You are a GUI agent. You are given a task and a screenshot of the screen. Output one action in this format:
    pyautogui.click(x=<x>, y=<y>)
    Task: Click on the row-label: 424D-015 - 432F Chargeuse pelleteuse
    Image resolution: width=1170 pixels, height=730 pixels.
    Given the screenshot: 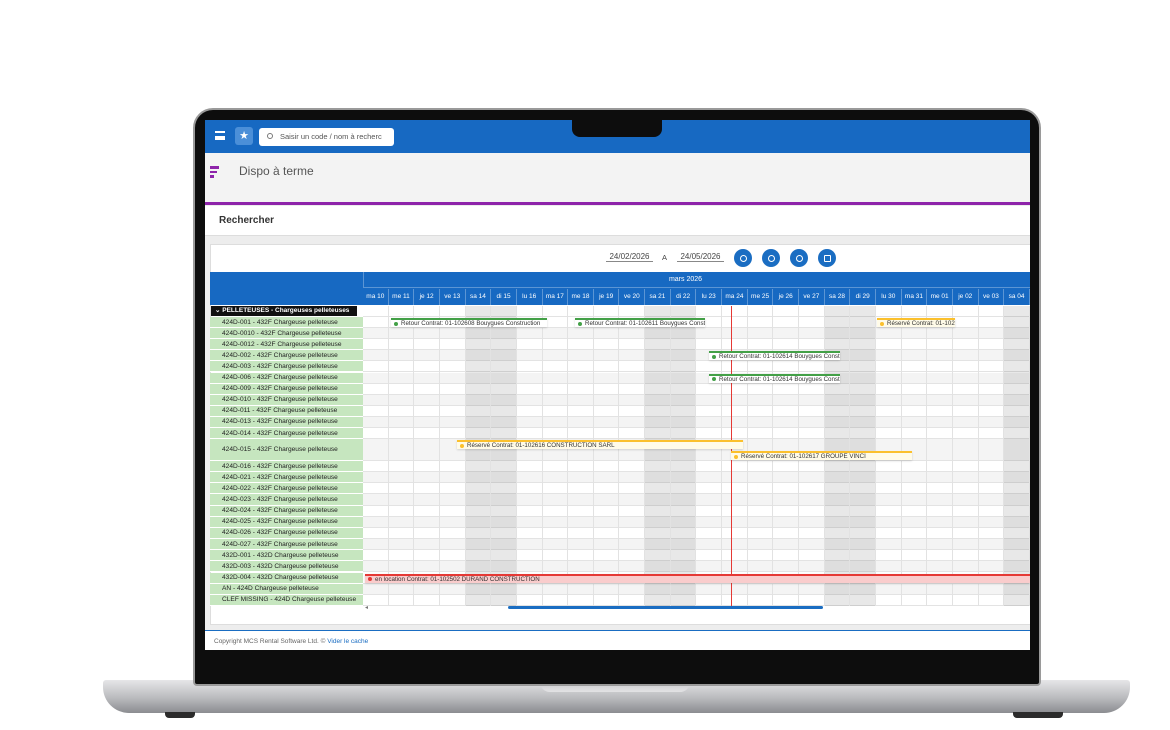 What is the action you would take?
    pyautogui.click(x=286, y=450)
    